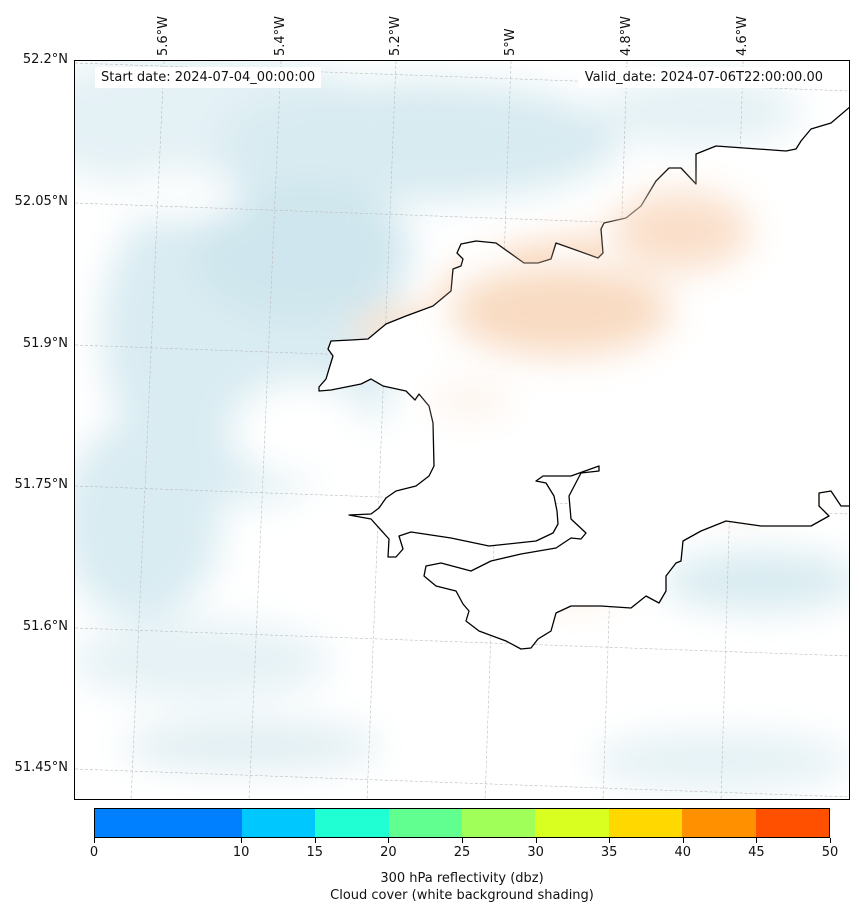 This screenshot has height=914, width=859. I want to click on colorbar-tick-label: 35, so click(609, 852).